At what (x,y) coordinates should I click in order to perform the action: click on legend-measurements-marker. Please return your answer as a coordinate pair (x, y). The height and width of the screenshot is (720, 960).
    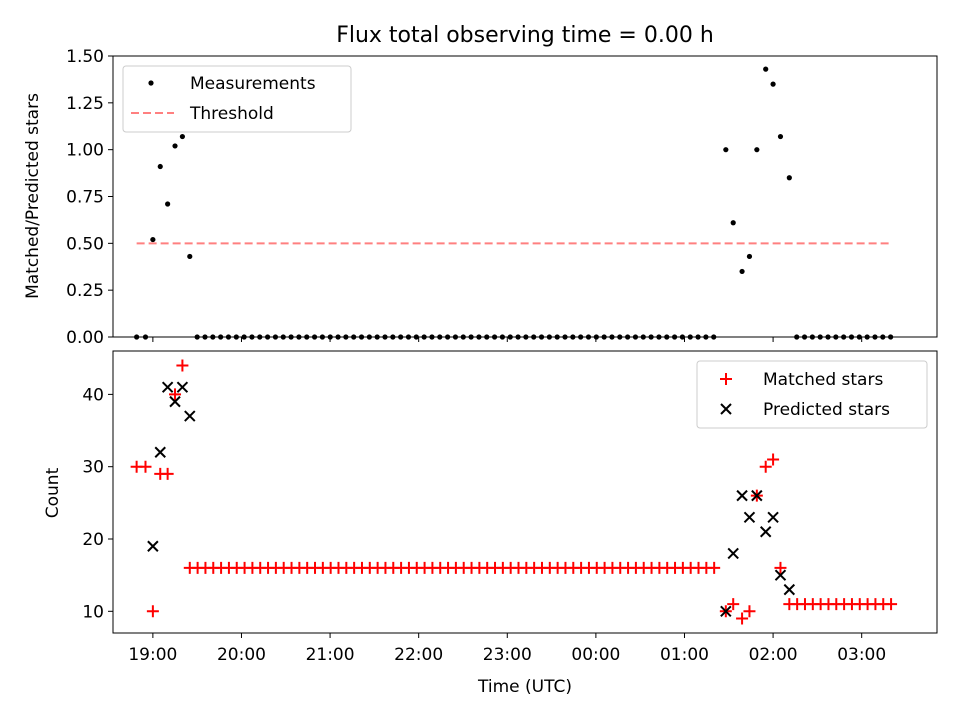
    Looking at the image, I should click on (151, 83).